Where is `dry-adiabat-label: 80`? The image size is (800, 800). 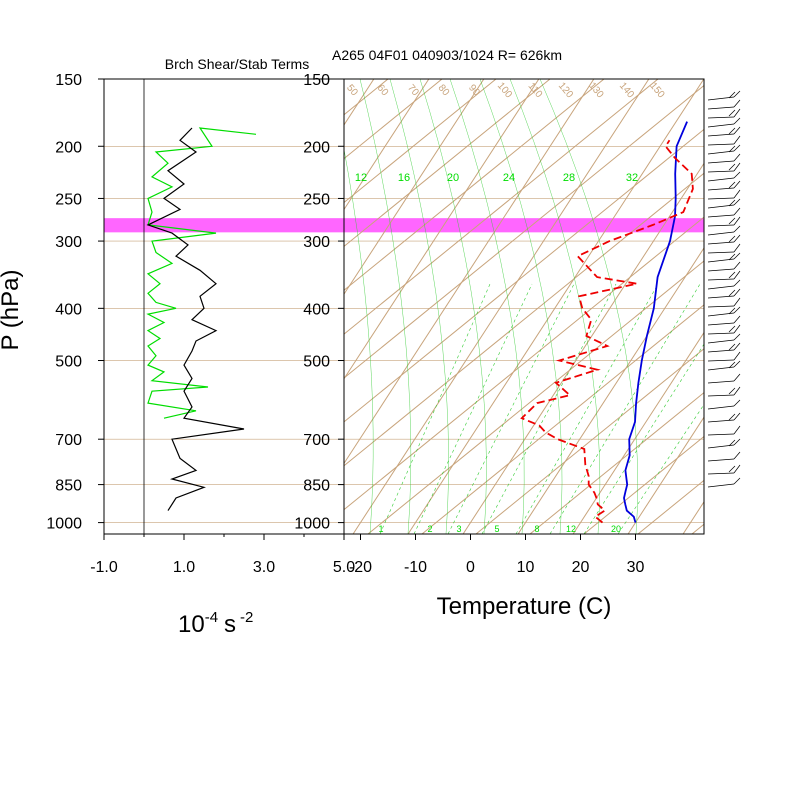 dry-adiabat-label: 80 is located at coordinates (444, 91).